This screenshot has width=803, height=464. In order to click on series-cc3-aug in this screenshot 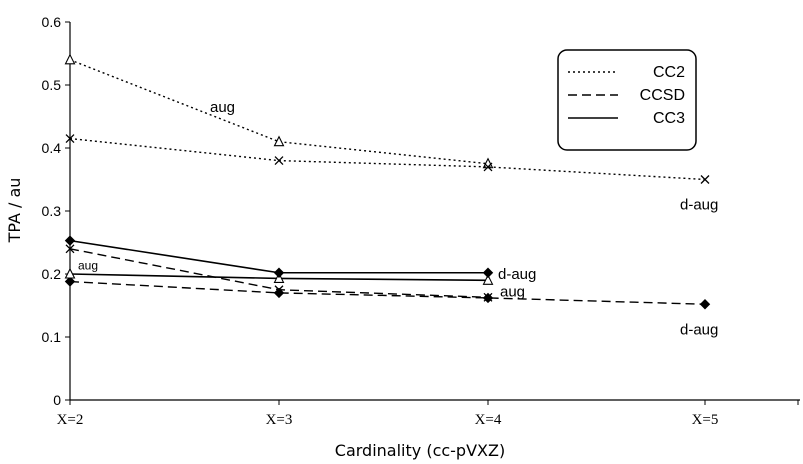, I will do `click(279, 276)`.